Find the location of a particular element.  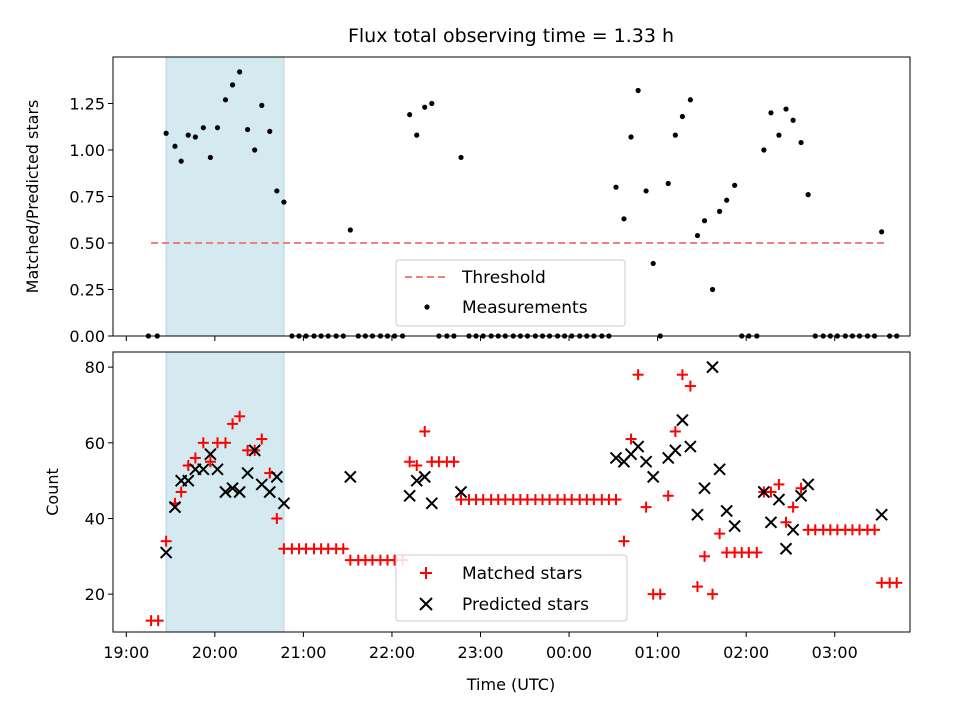

x-tick-label: 03:00 is located at coordinates (835, 652).